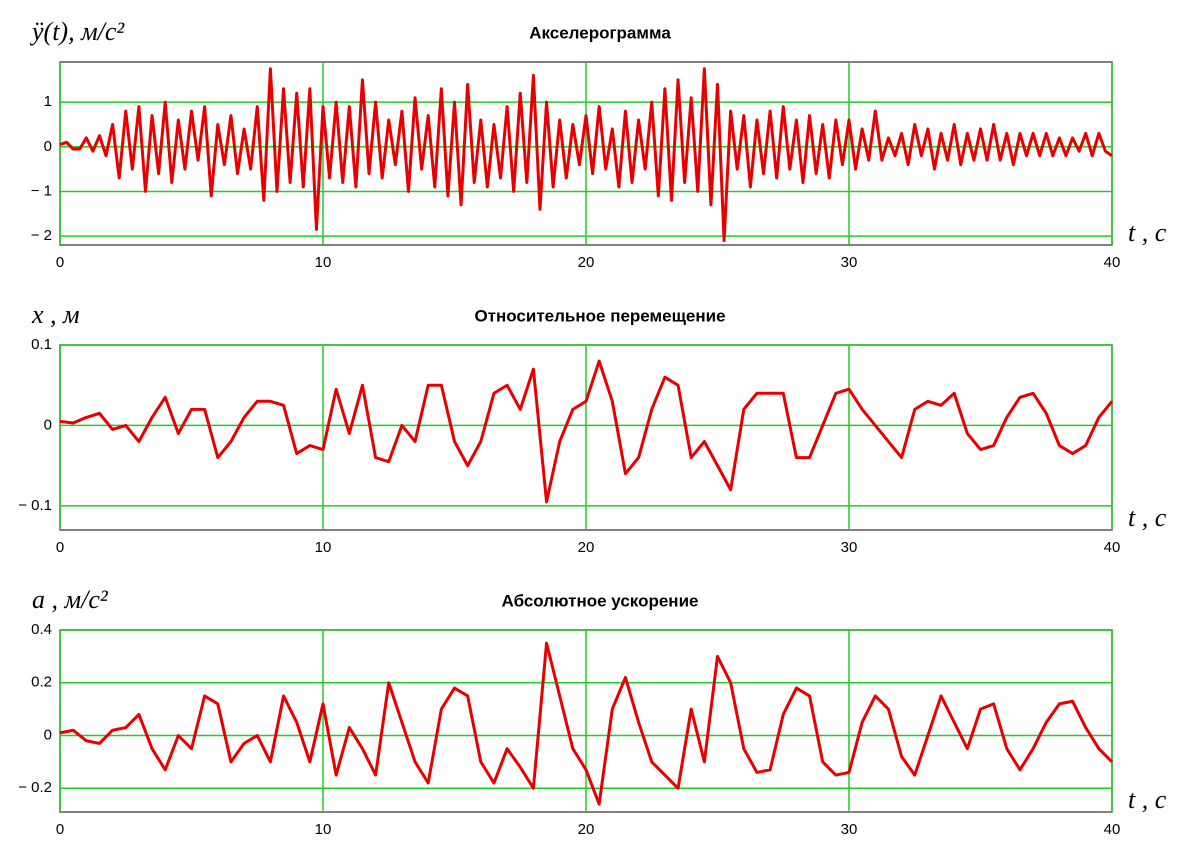  What do you see at coordinates (35, 505) in the screenshot?
I see `y-tick-label: − 0.1` at bounding box center [35, 505].